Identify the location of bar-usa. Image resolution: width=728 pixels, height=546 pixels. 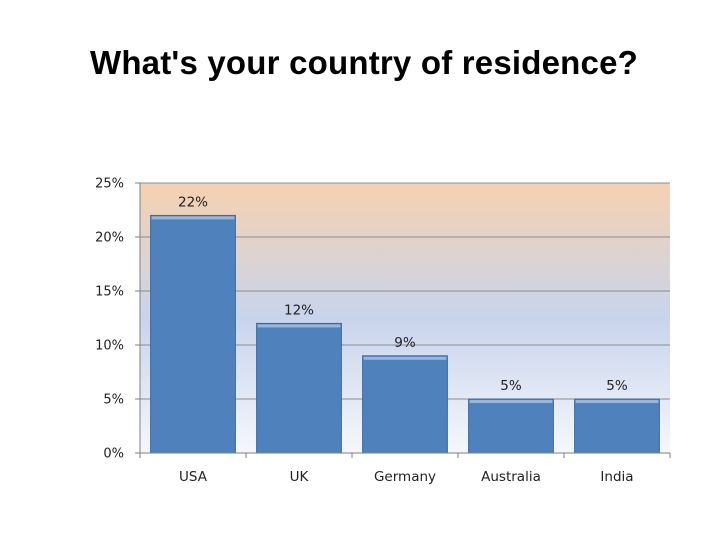
(193, 334).